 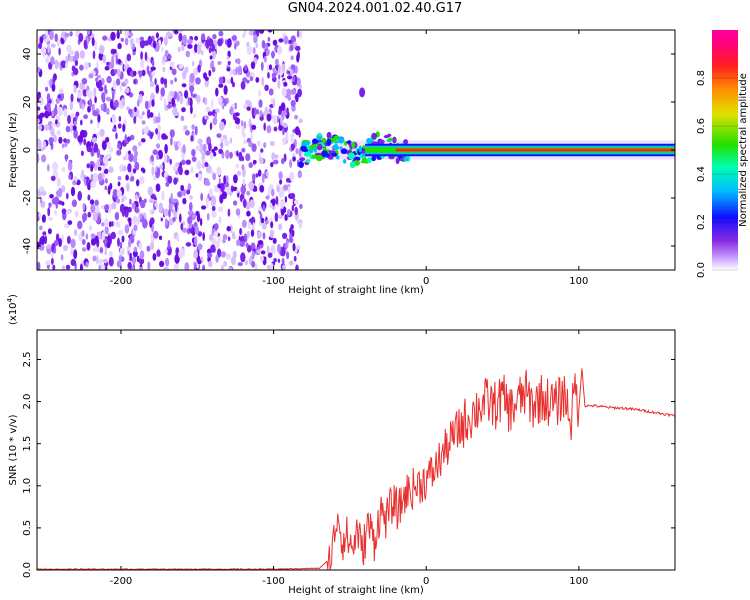 What do you see at coordinates (578, 581) in the screenshot?
I see `x-tick-label: 100` at bounding box center [578, 581].